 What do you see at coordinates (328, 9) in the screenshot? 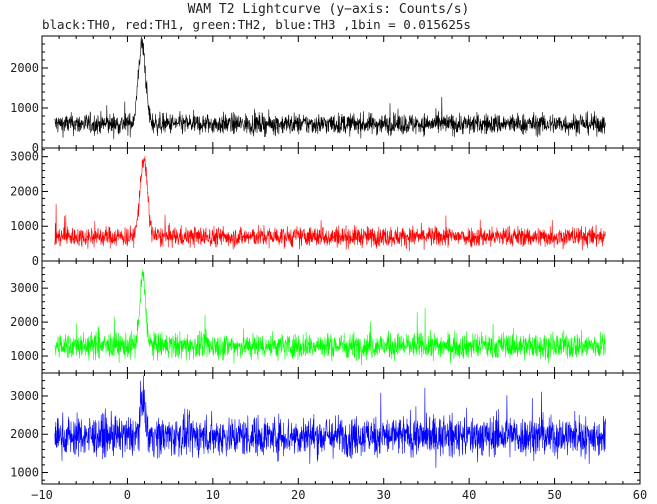
I see `chart-title: WAM T2 Lightcurve (y−axis: Counts/s)` at bounding box center [328, 9].